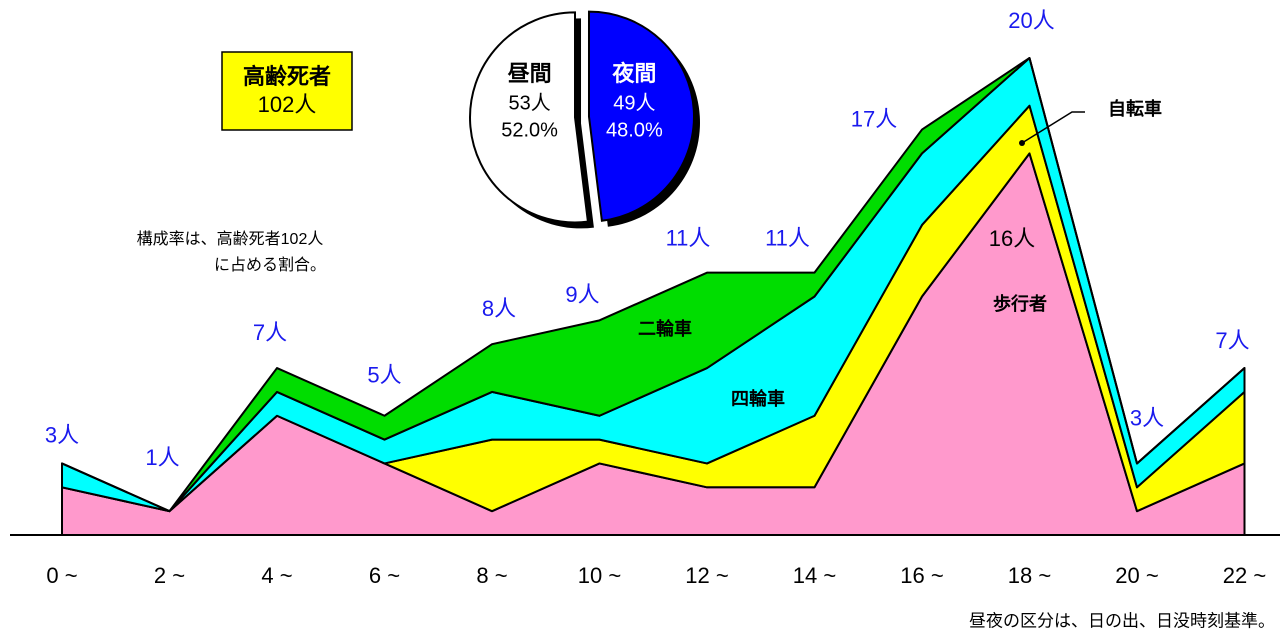 This screenshot has height=634, width=1280. Describe the element at coordinates (287, 91) in the screenshot. I see `total-box` at that location.